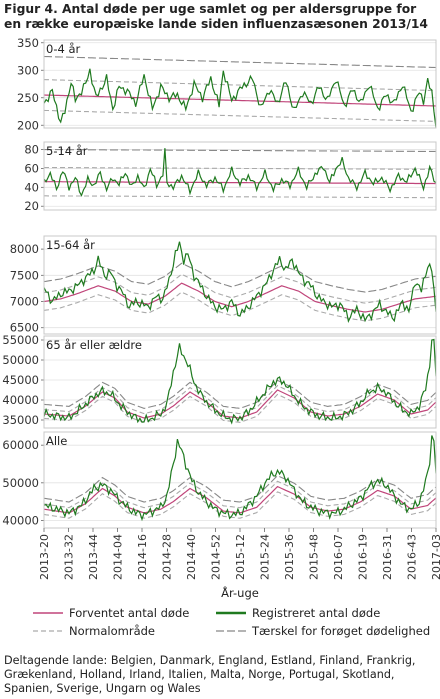 The width and height of the screenshot is (440, 699). What do you see at coordinates (24, 275) in the screenshot?
I see `y-tick-label: 7500` at bounding box center [24, 275].